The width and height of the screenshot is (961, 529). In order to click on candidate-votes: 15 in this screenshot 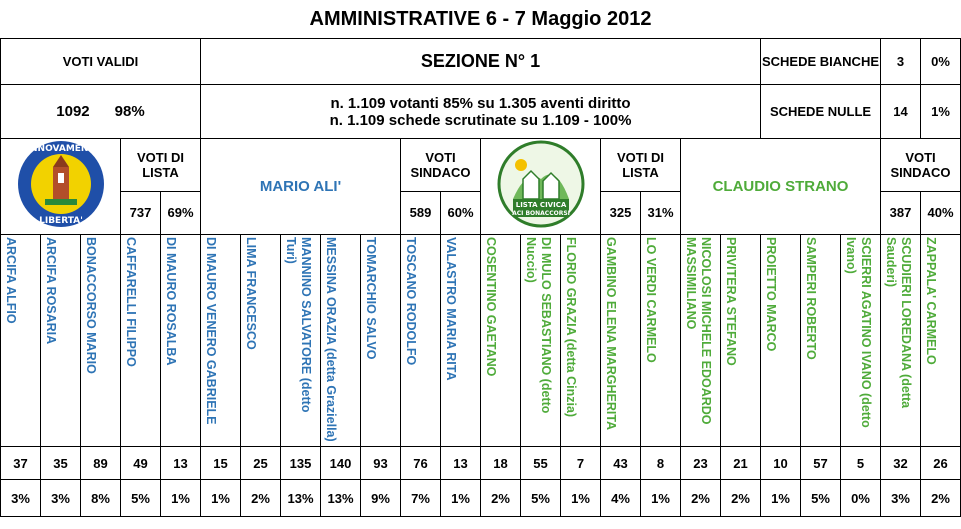, I will do `click(220, 463)`.